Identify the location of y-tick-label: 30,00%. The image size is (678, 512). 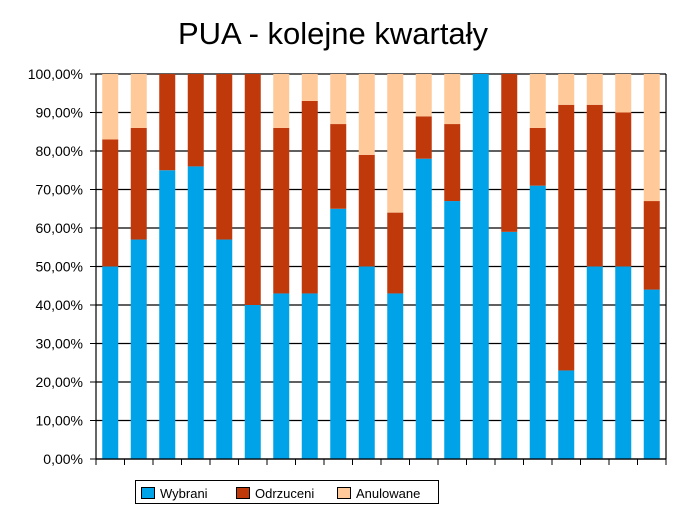
(59, 344).